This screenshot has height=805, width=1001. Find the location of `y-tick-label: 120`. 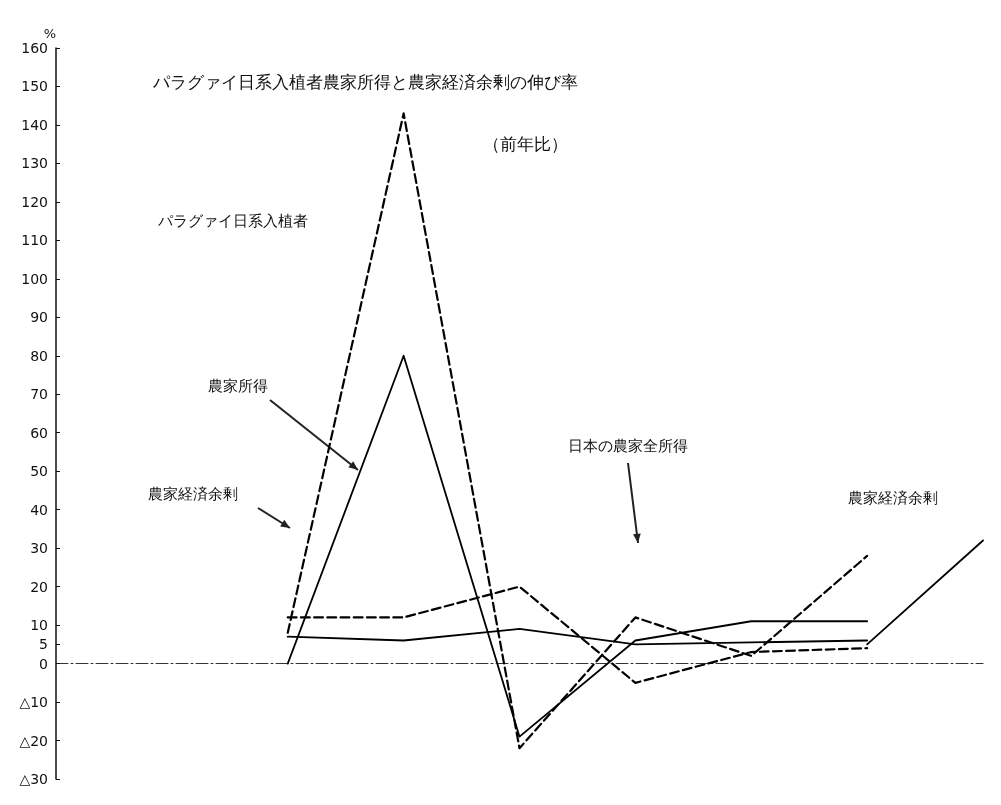

y-tick-label: 120 is located at coordinates (34, 201).